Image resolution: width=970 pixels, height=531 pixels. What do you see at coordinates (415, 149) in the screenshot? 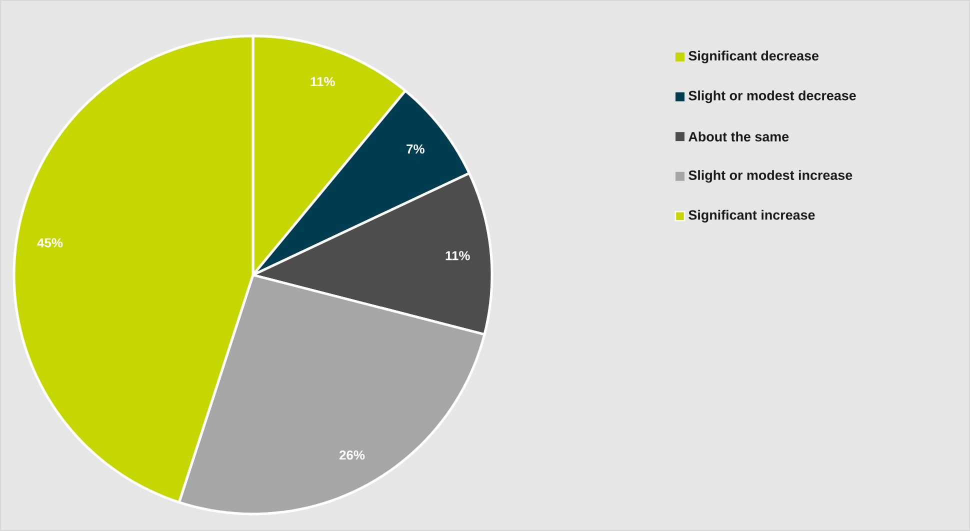
I see `data-label: 7%` at bounding box center [415, 149].